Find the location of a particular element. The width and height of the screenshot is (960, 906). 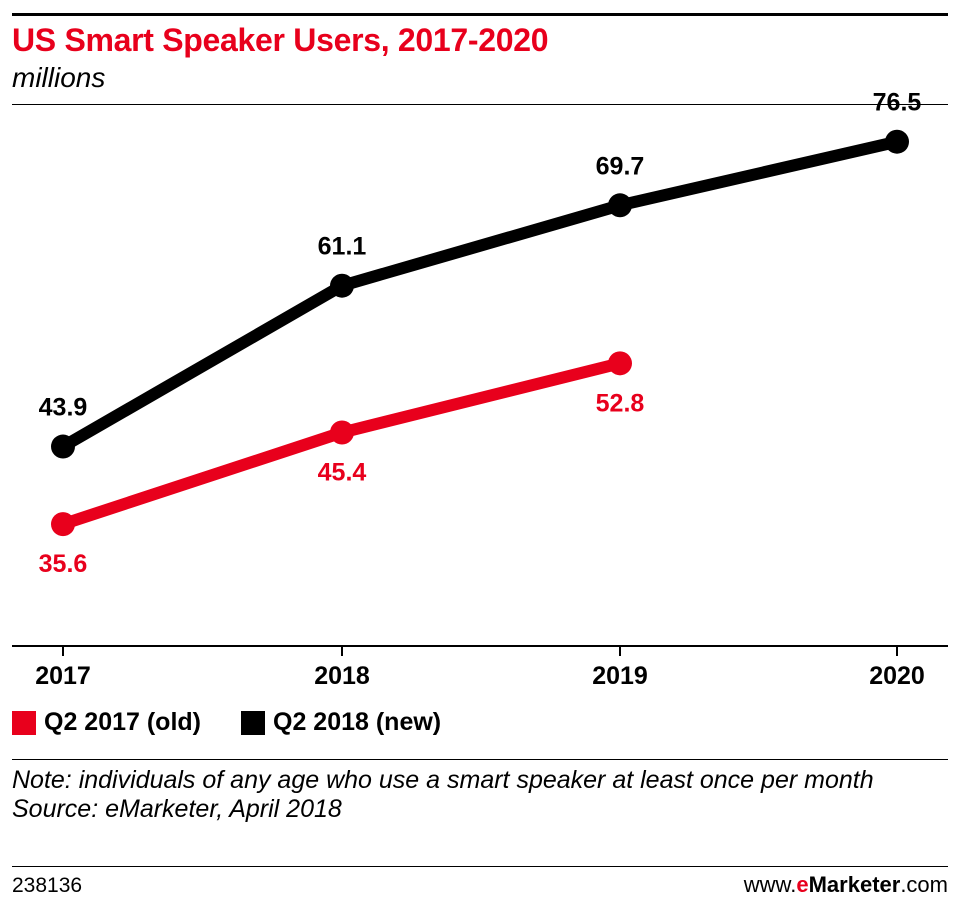

data-label-1-2020: 76.5 is located at coordinates (897, 103).